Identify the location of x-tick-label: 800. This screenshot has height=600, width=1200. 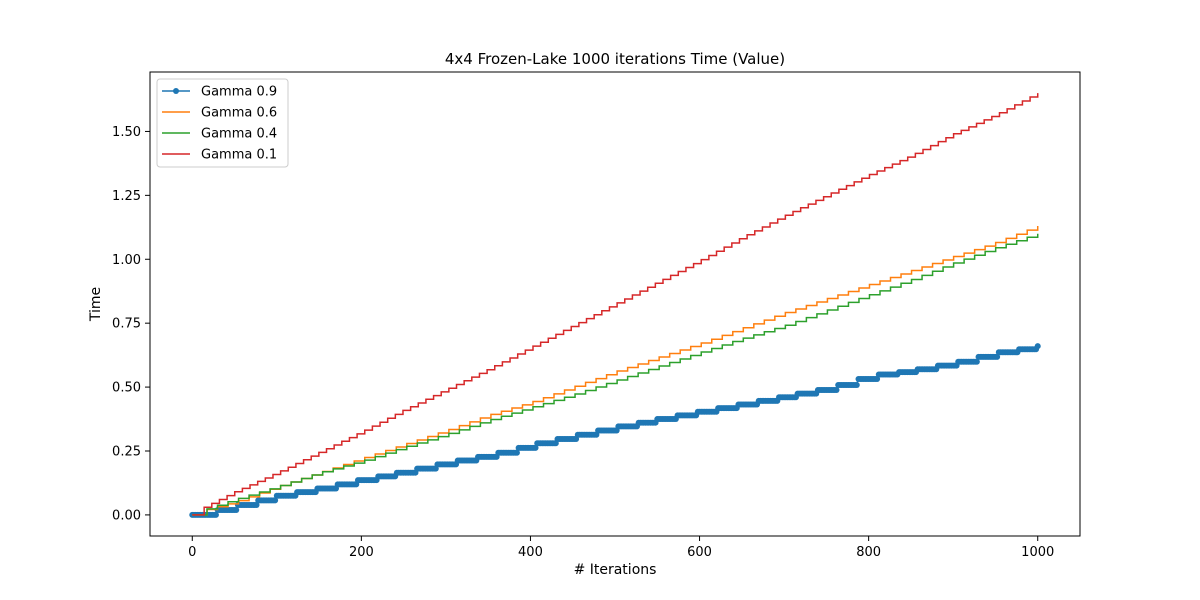
(868, 552).